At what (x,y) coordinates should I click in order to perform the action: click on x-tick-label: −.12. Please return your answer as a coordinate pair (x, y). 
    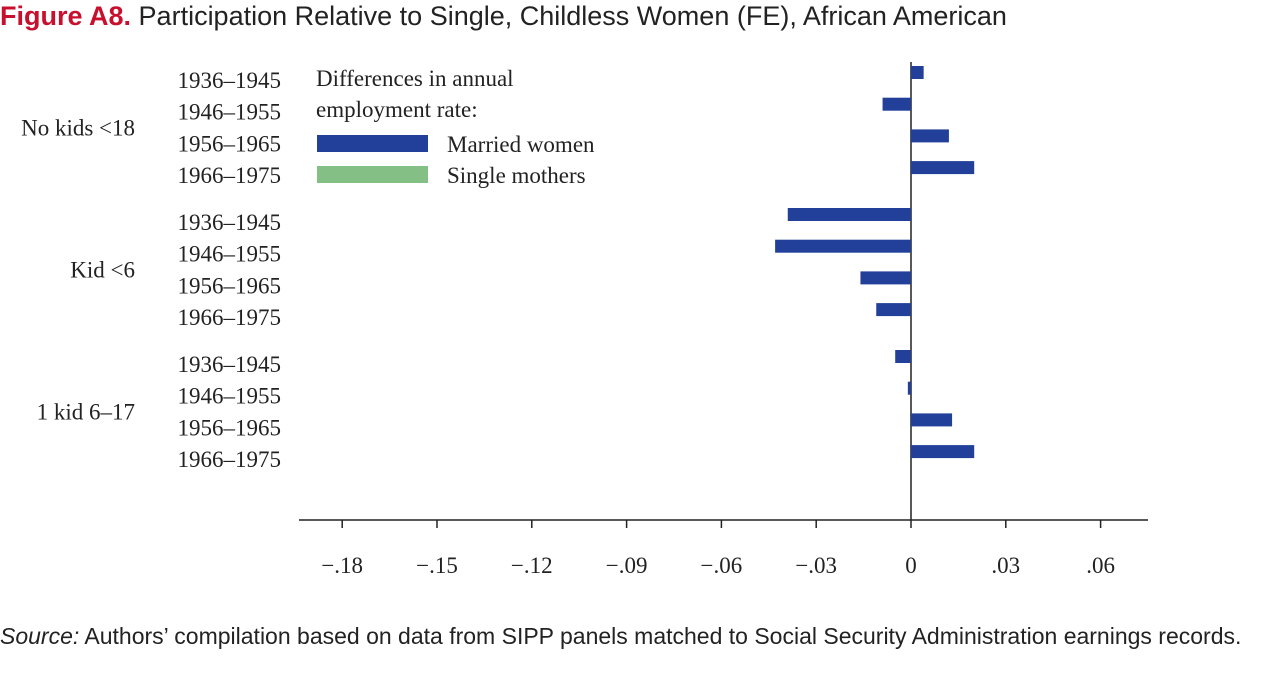
    Looking at the image, I should click on (532, 565).